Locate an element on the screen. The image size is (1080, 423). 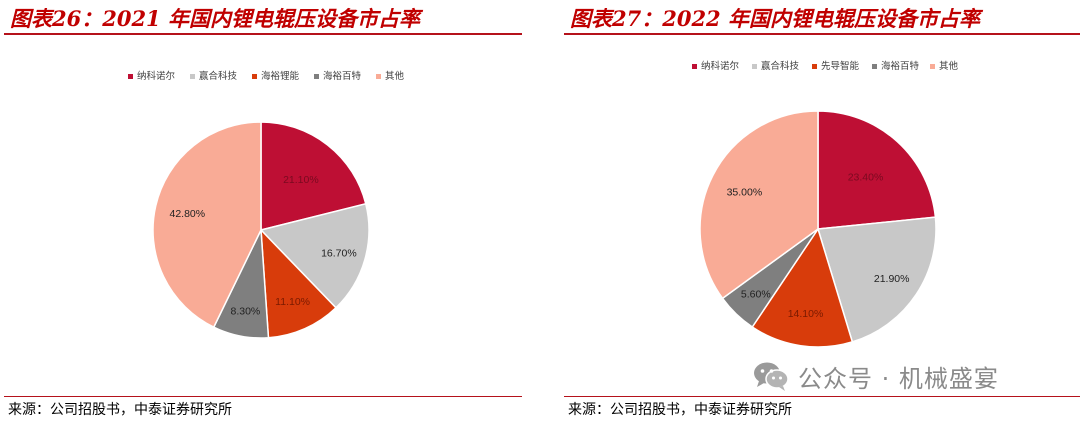
slice-label: 8.30% is located at coordinates (246, 312).